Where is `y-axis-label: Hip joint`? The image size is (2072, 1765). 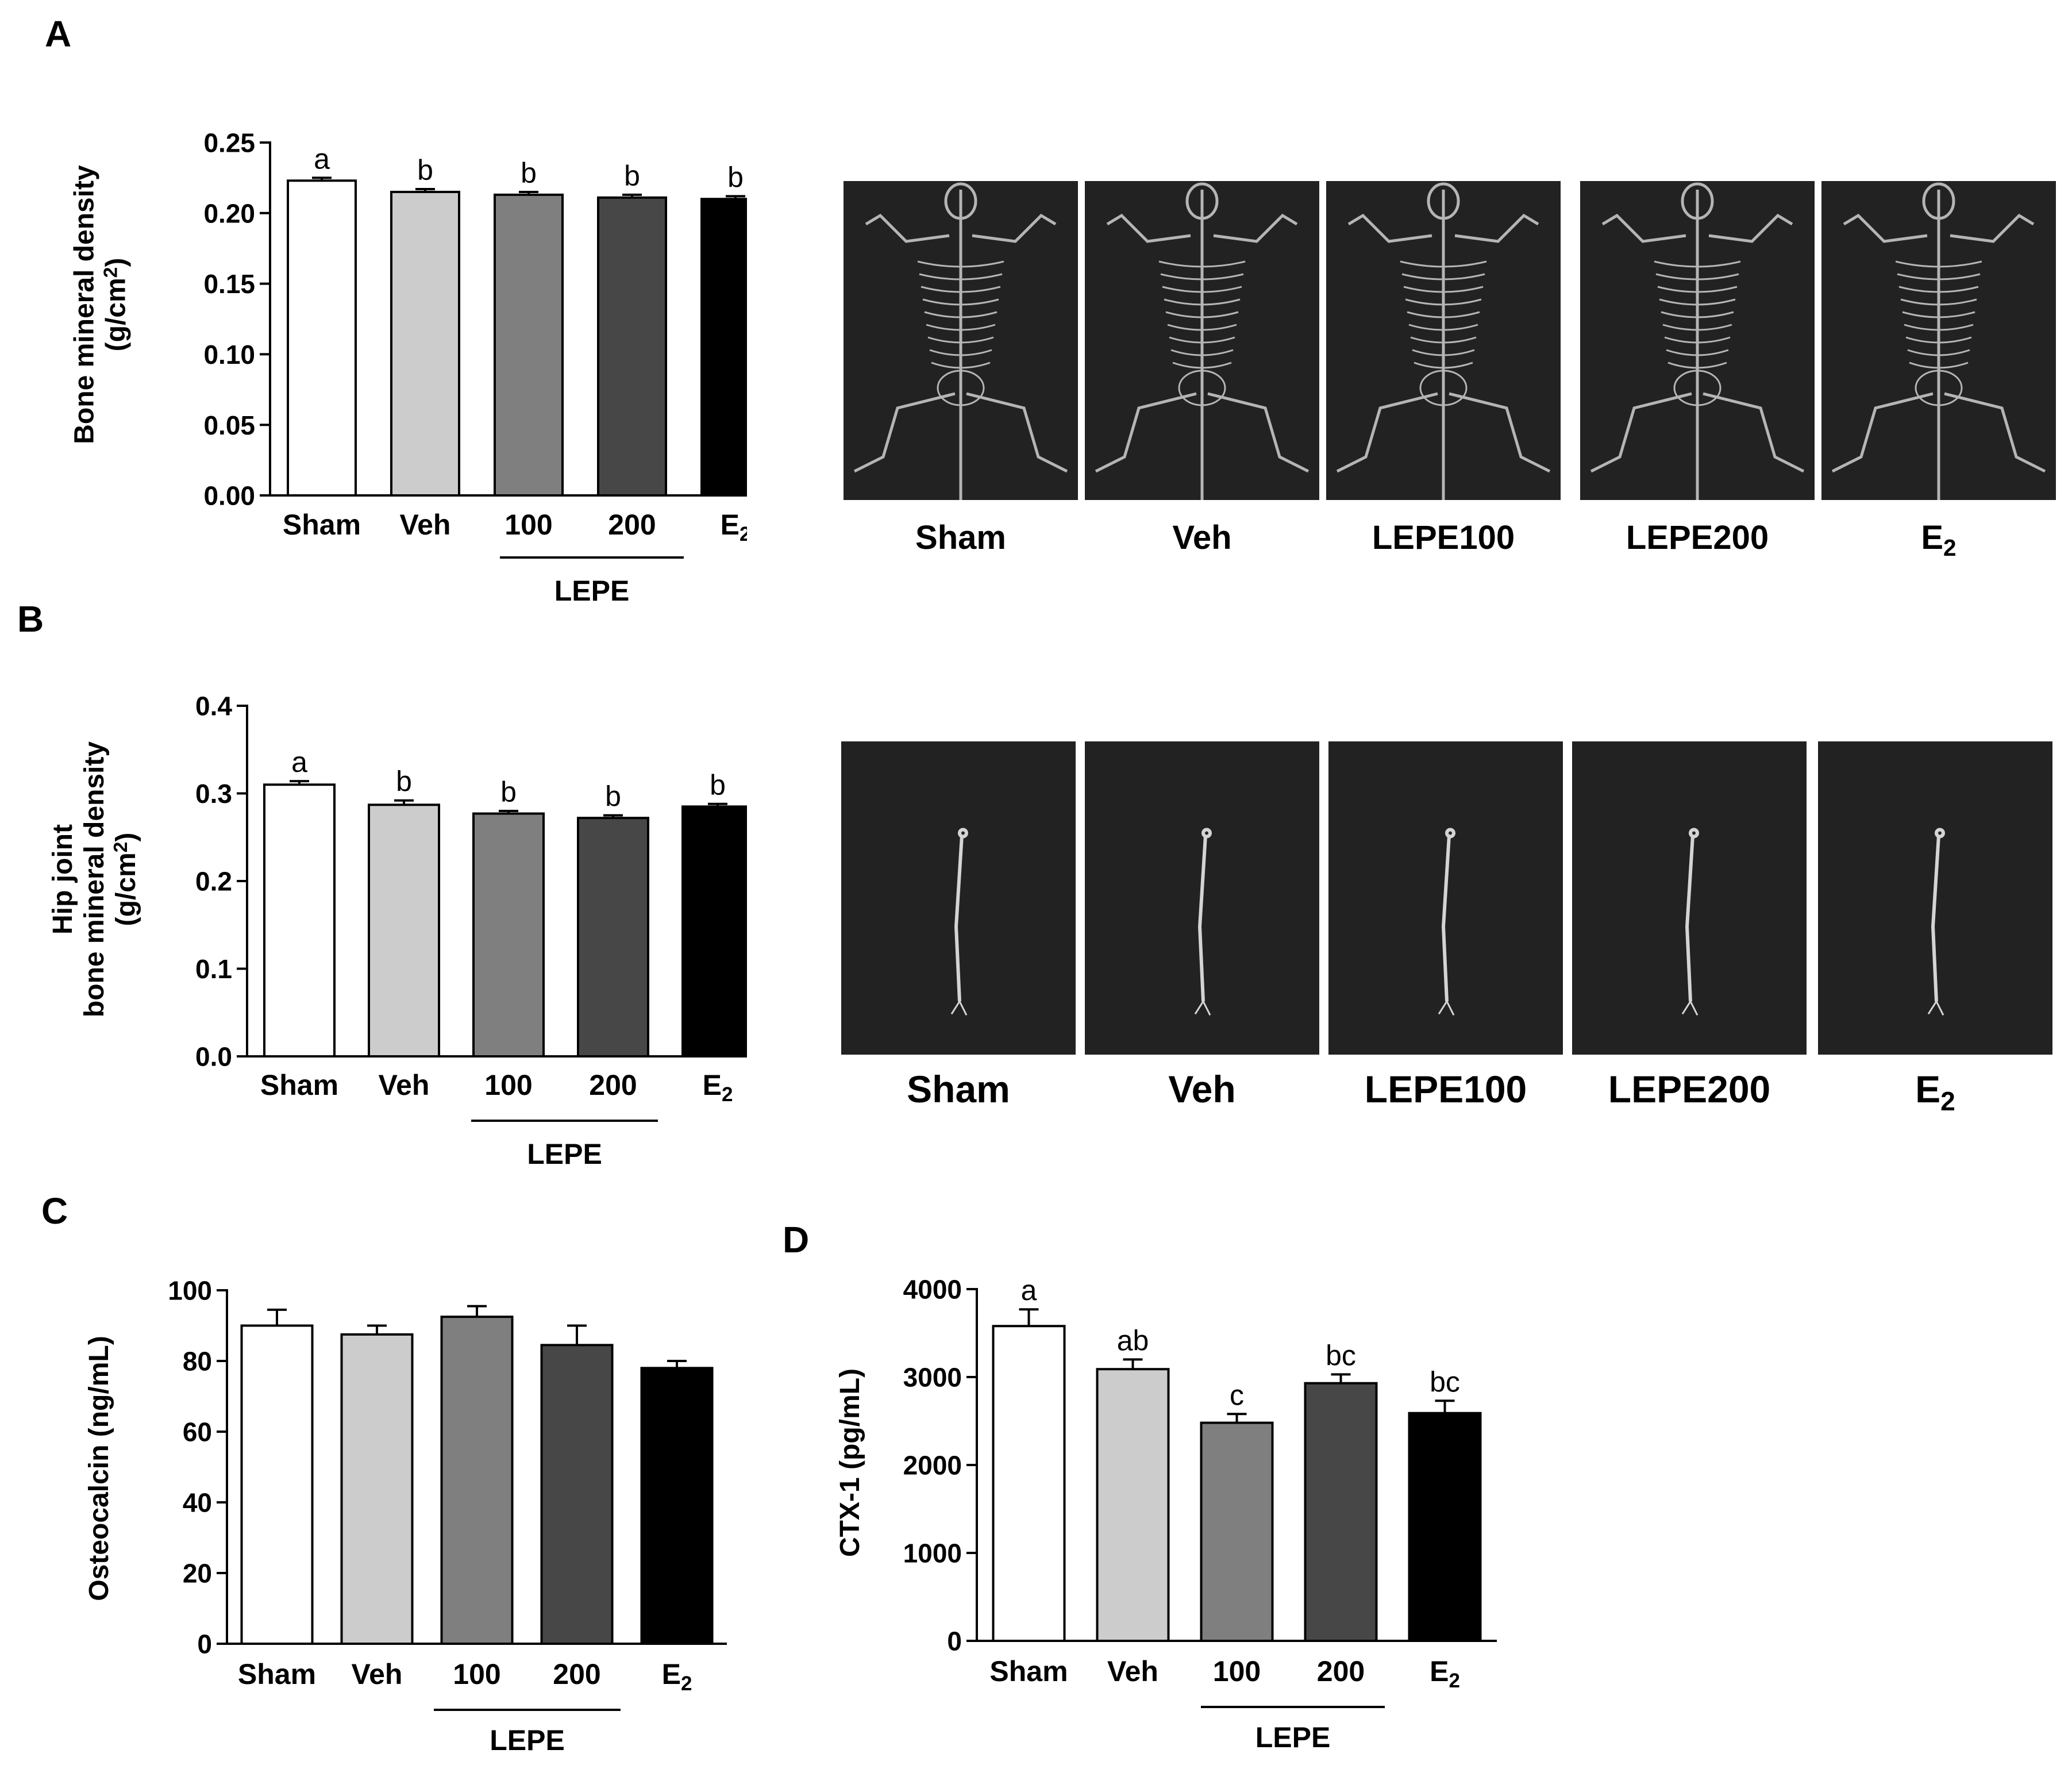 y-axis-label: Hip joint is located at coordinates (63, 879).